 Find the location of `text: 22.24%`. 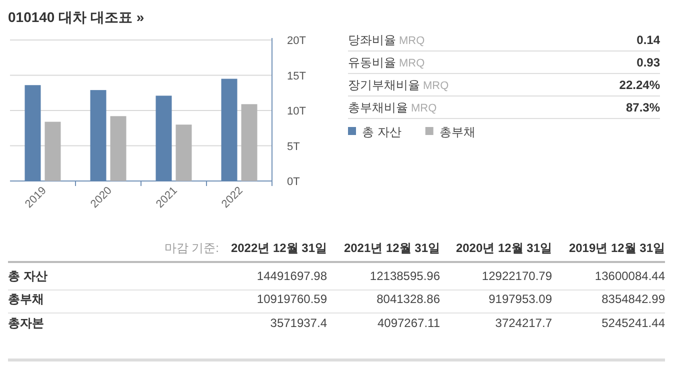

text: 22.24% is located at coordinates (639, 85).